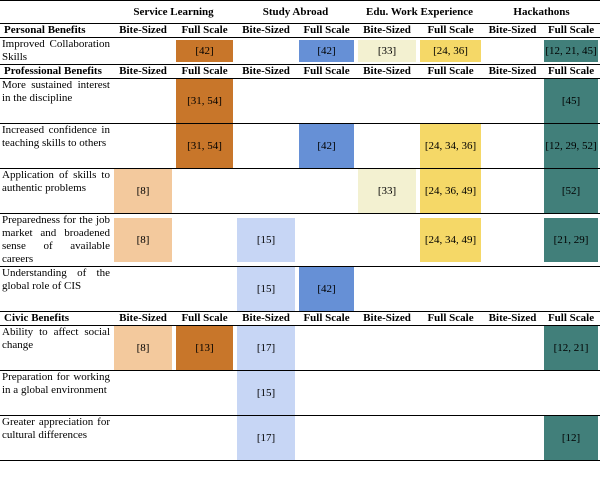  I want to click on citation-swatch: [24, 34, 49], so click(451, 240).